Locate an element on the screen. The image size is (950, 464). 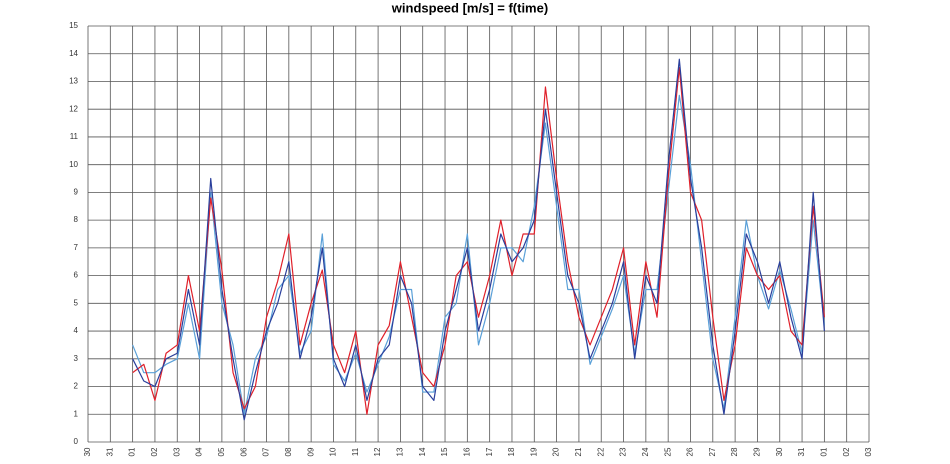
x-tick-label: 05 is located at coordinates (221, 451).